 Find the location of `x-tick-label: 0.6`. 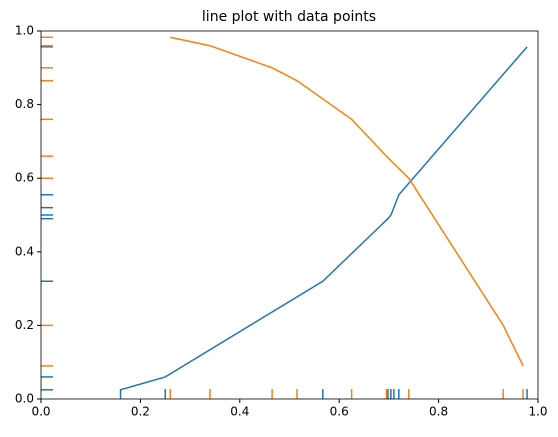

x-tick-label: 0.6 is located at coordinates (339, 412).